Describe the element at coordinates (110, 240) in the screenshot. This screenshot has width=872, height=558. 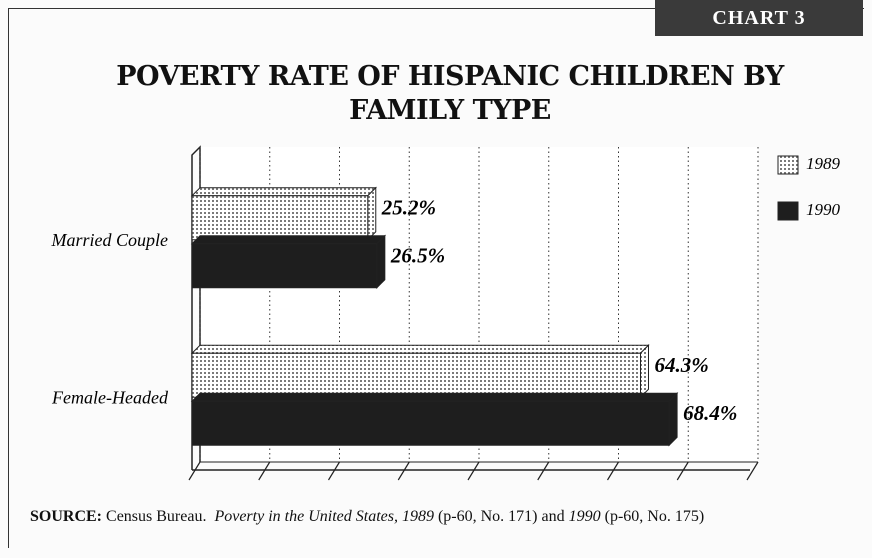
I see `y-tick-label: Married Couple` at that location.